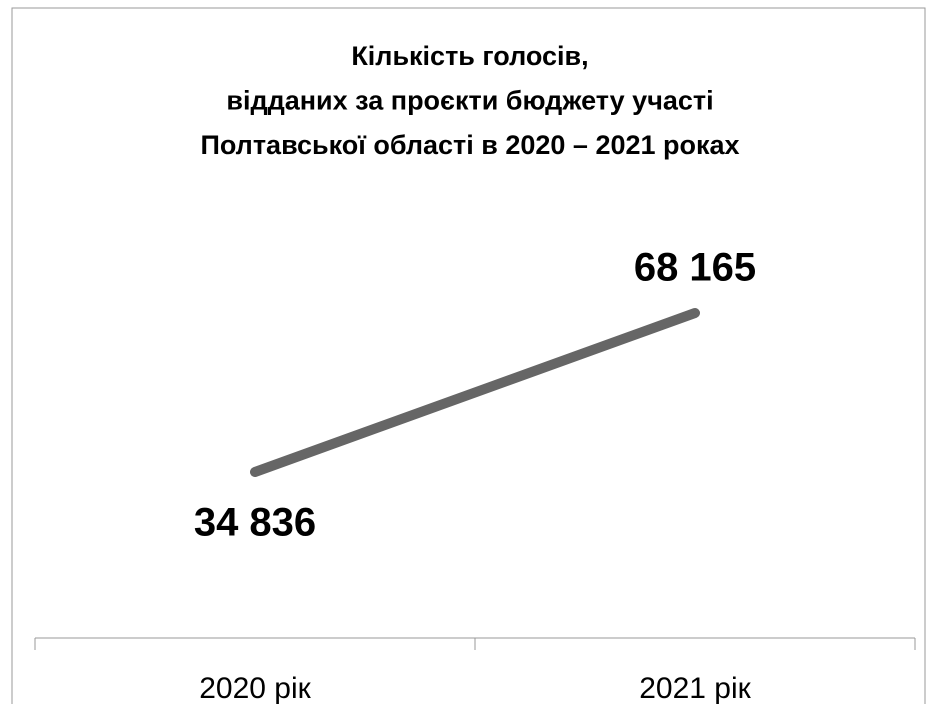 This screenshot has height=704, width=929. I want to click on chart-title: відданих за проєкти бюджету участі, so click(469, 101).